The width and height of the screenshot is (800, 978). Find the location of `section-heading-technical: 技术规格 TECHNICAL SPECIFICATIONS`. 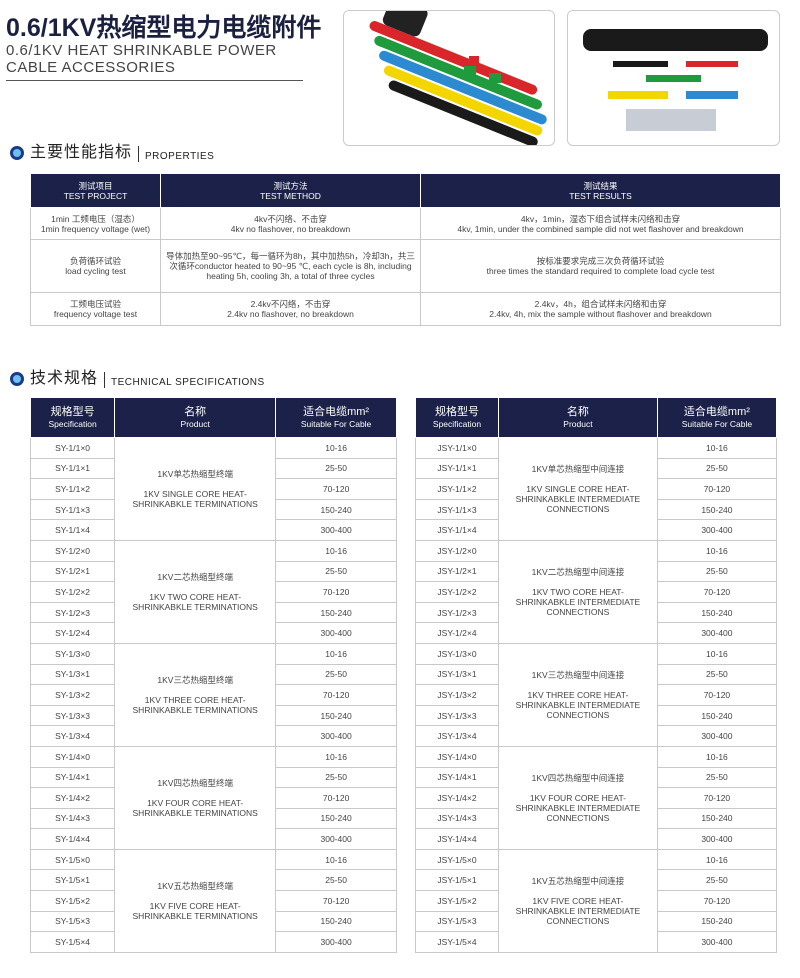

section-heading-technical: 技术规格 TECHNICAL SPECIFICATIONS is located at coordinates (137, 376).